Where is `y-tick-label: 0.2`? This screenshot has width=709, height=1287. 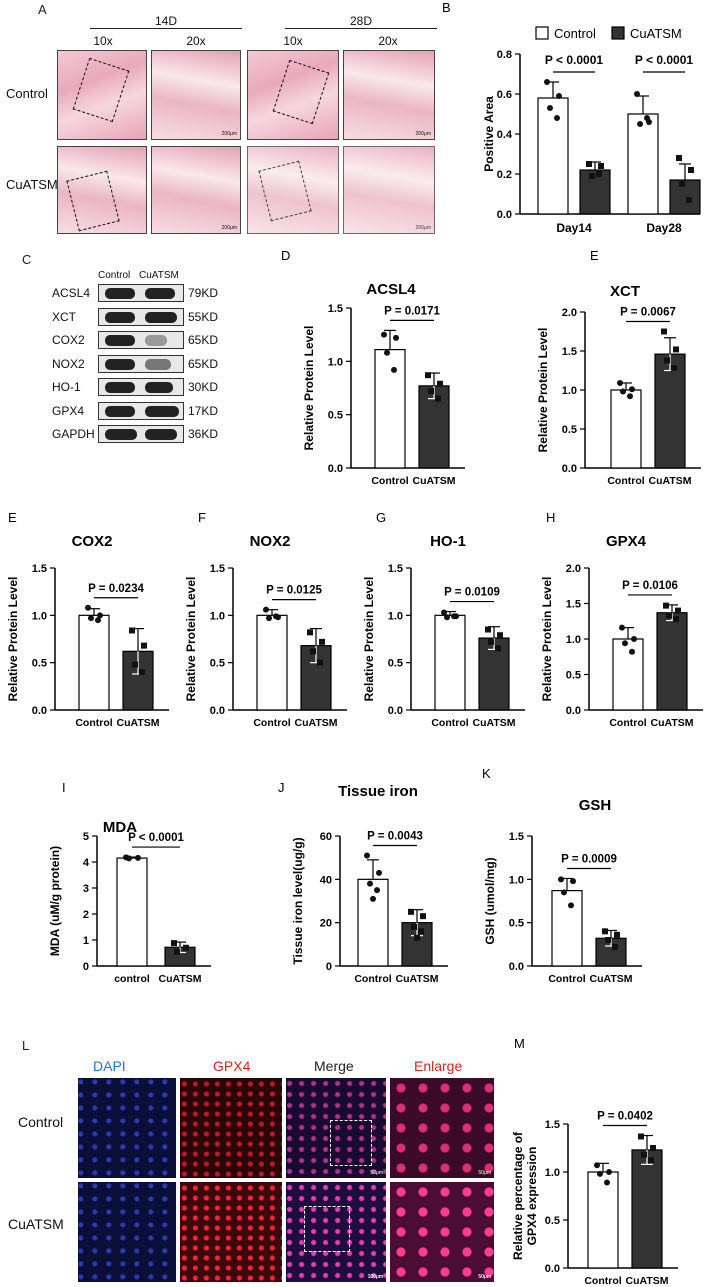
y-tick-label: 0.2 is located at coordinates (504, 175).